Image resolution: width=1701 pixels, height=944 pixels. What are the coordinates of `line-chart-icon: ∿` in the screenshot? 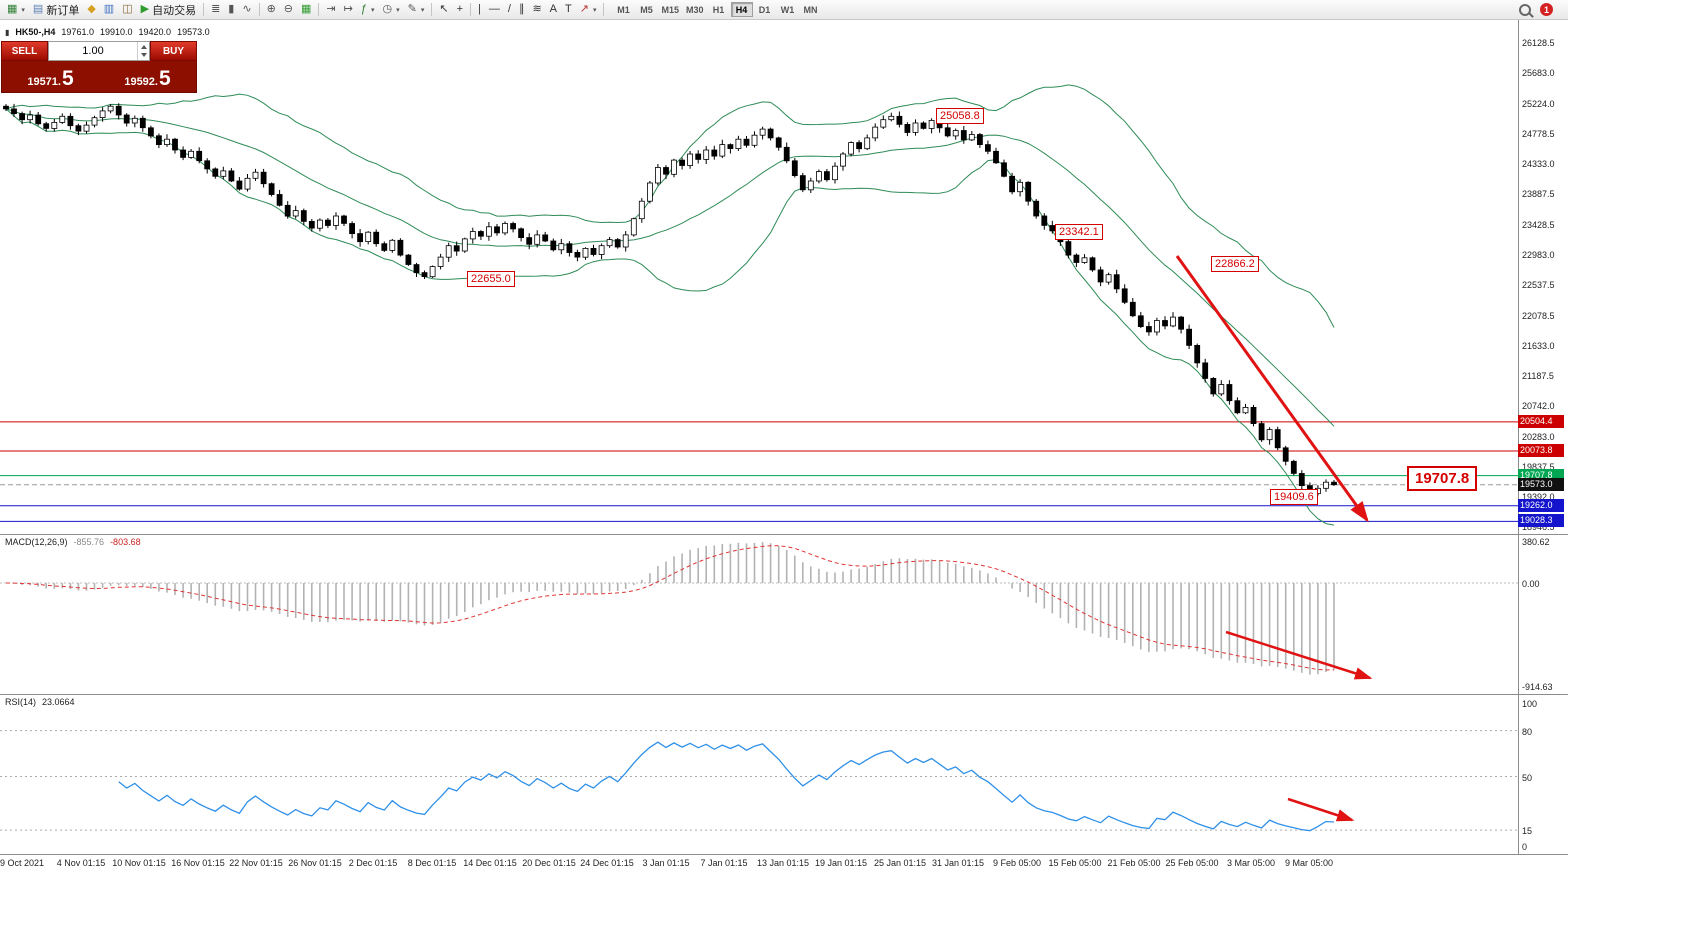 It's located at (247, 9).